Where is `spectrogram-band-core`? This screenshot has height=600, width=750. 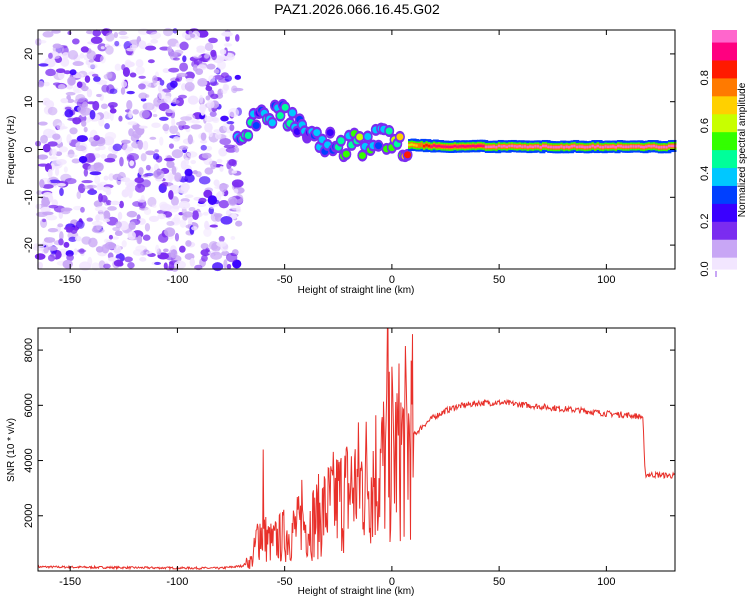 spectrogram-band-core is located at coordinates (673, 146).